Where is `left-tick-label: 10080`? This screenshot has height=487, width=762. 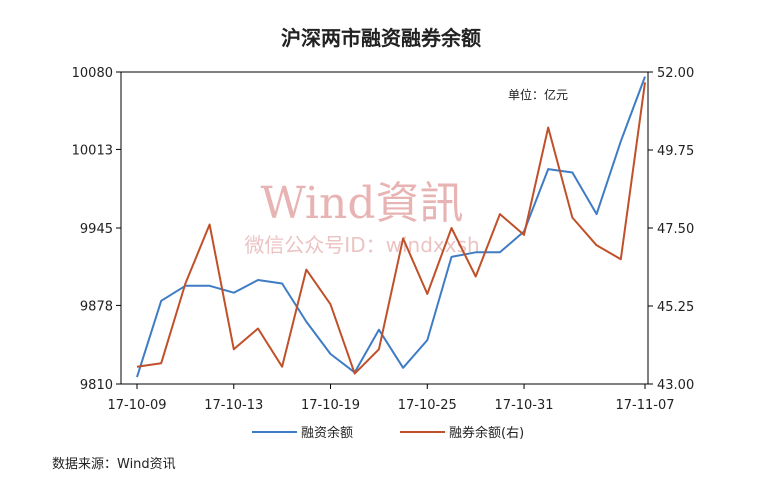 left-tick-label: 10080 is located at coordinates (92, 73).